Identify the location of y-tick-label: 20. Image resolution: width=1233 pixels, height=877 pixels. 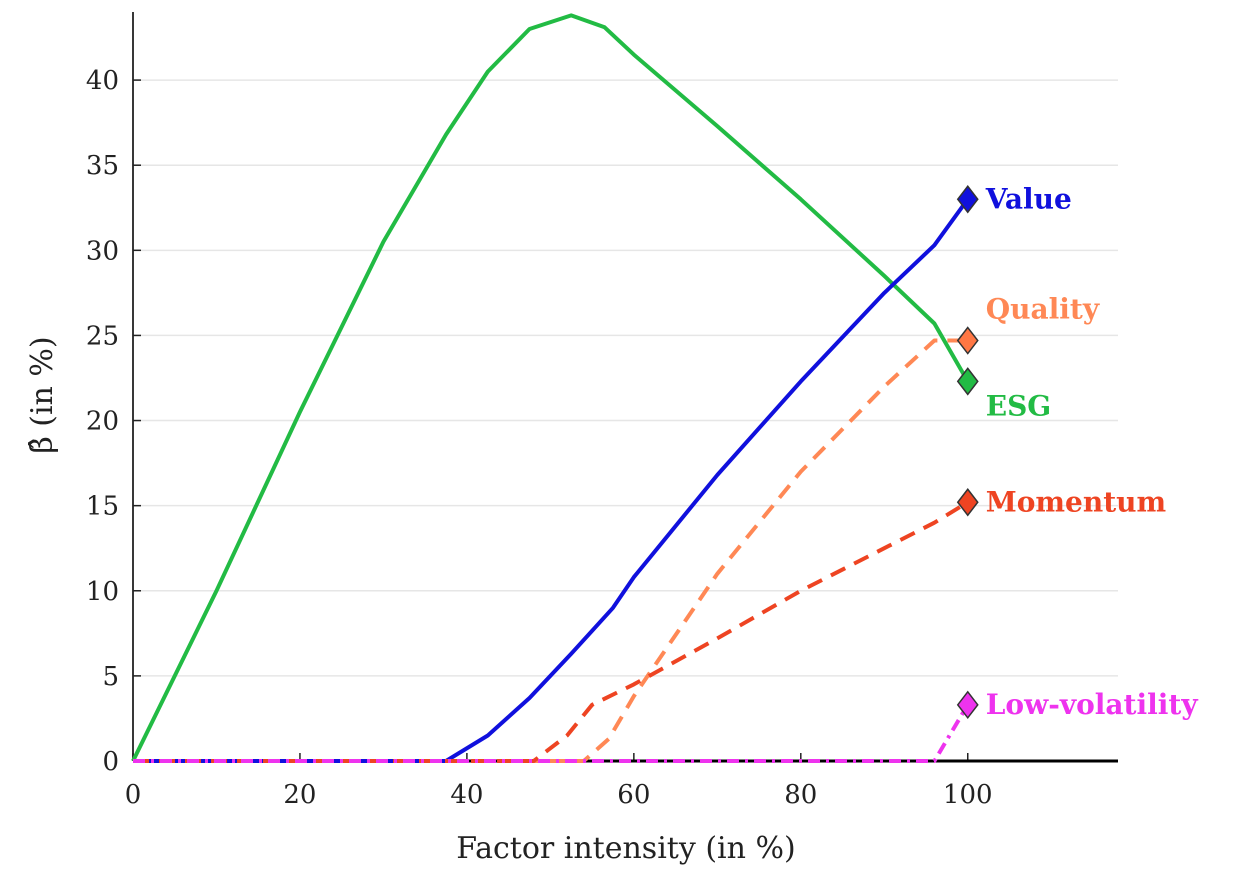
(102, 422).